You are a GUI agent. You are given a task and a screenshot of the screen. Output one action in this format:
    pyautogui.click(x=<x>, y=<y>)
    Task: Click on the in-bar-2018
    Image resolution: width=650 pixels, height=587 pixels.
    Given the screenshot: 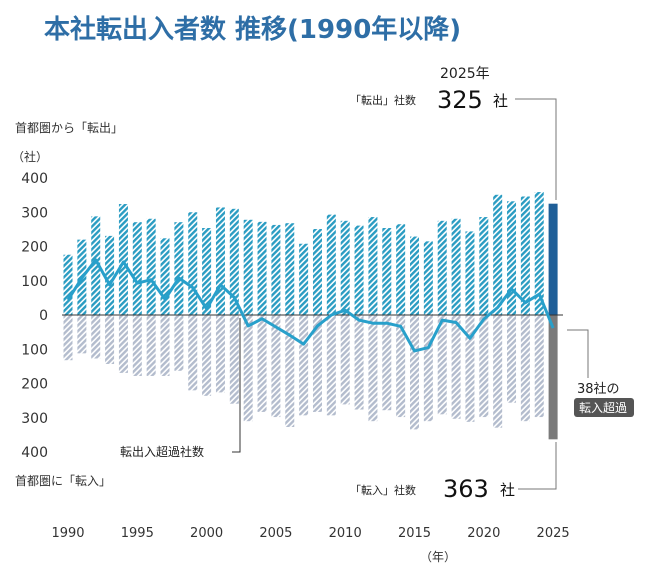 What is the action you would take?
    pyautogui.click(x=456, y=367)
    